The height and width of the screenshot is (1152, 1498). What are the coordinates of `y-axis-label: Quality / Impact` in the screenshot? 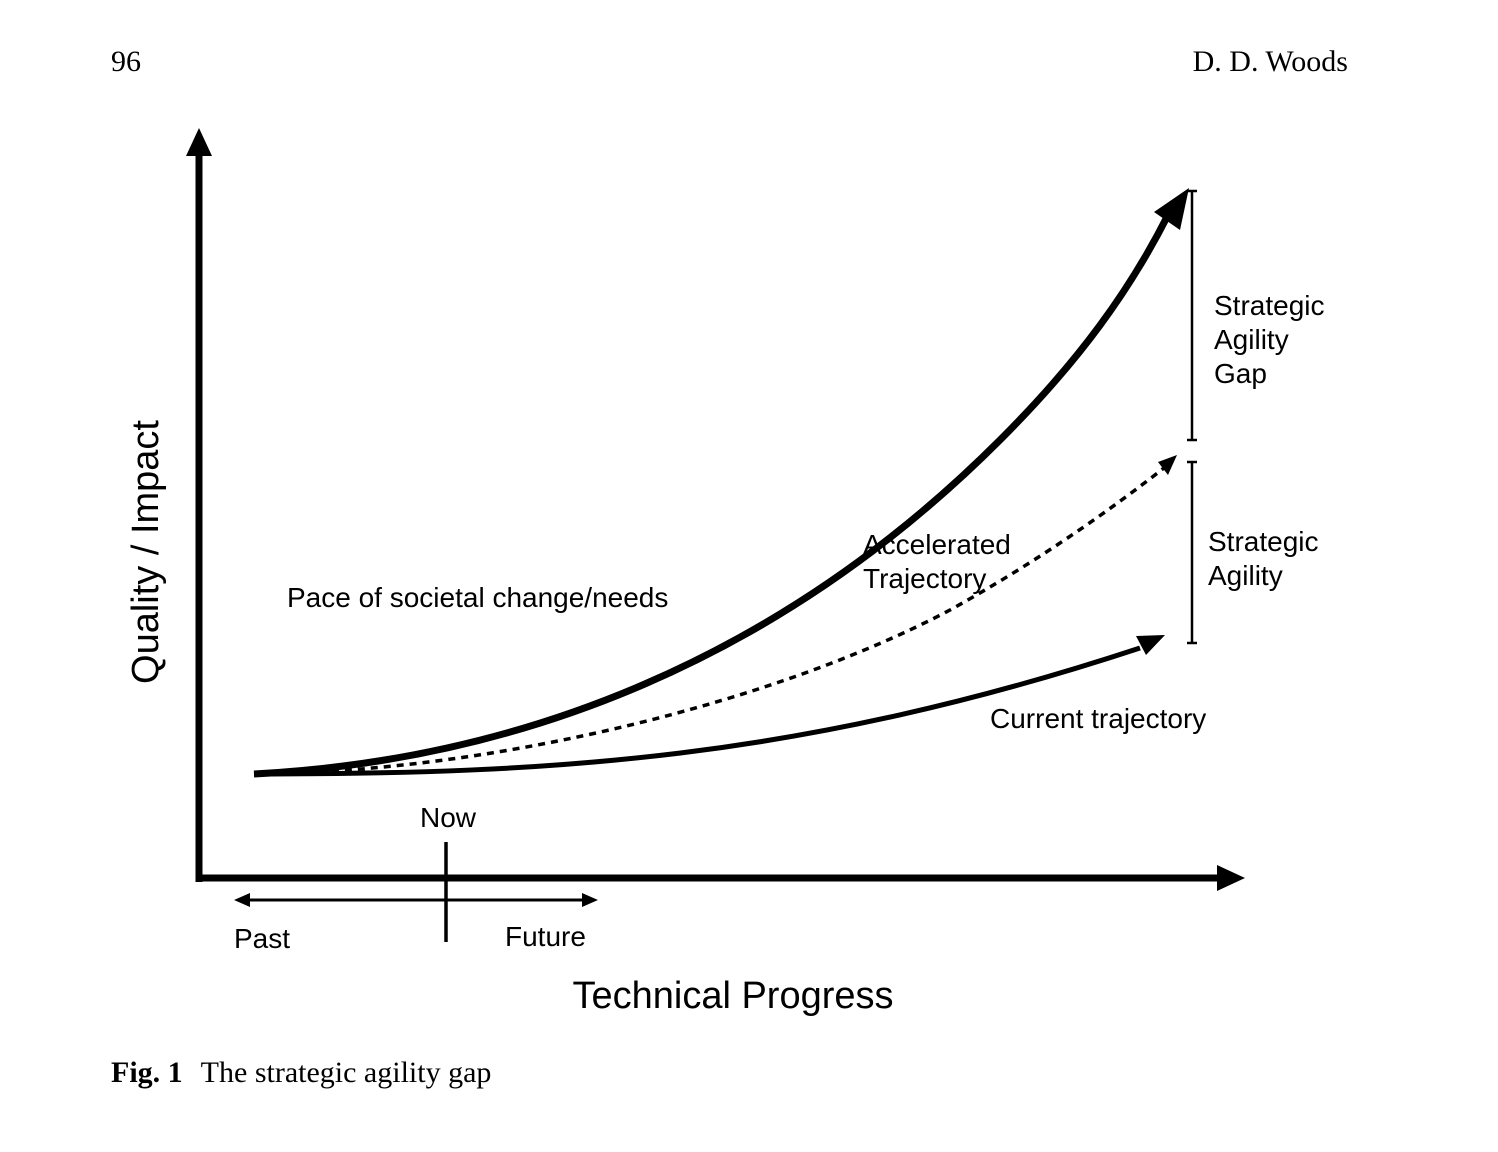 It's located at (146, 552).